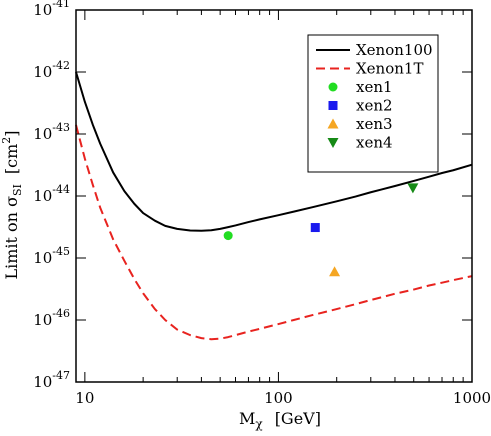  I want to click on data-point-xen4, so click(413, 188).